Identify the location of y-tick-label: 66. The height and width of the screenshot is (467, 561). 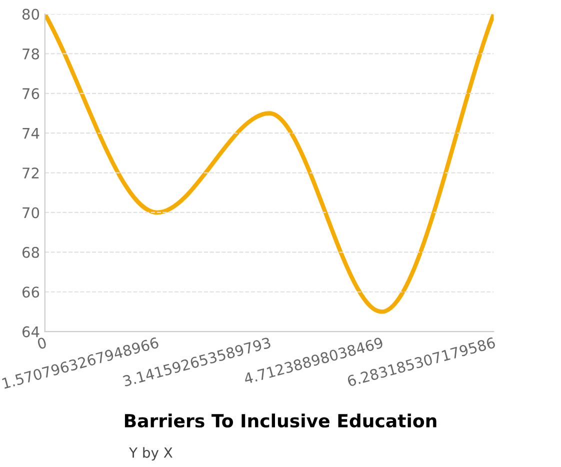
(31, 292).